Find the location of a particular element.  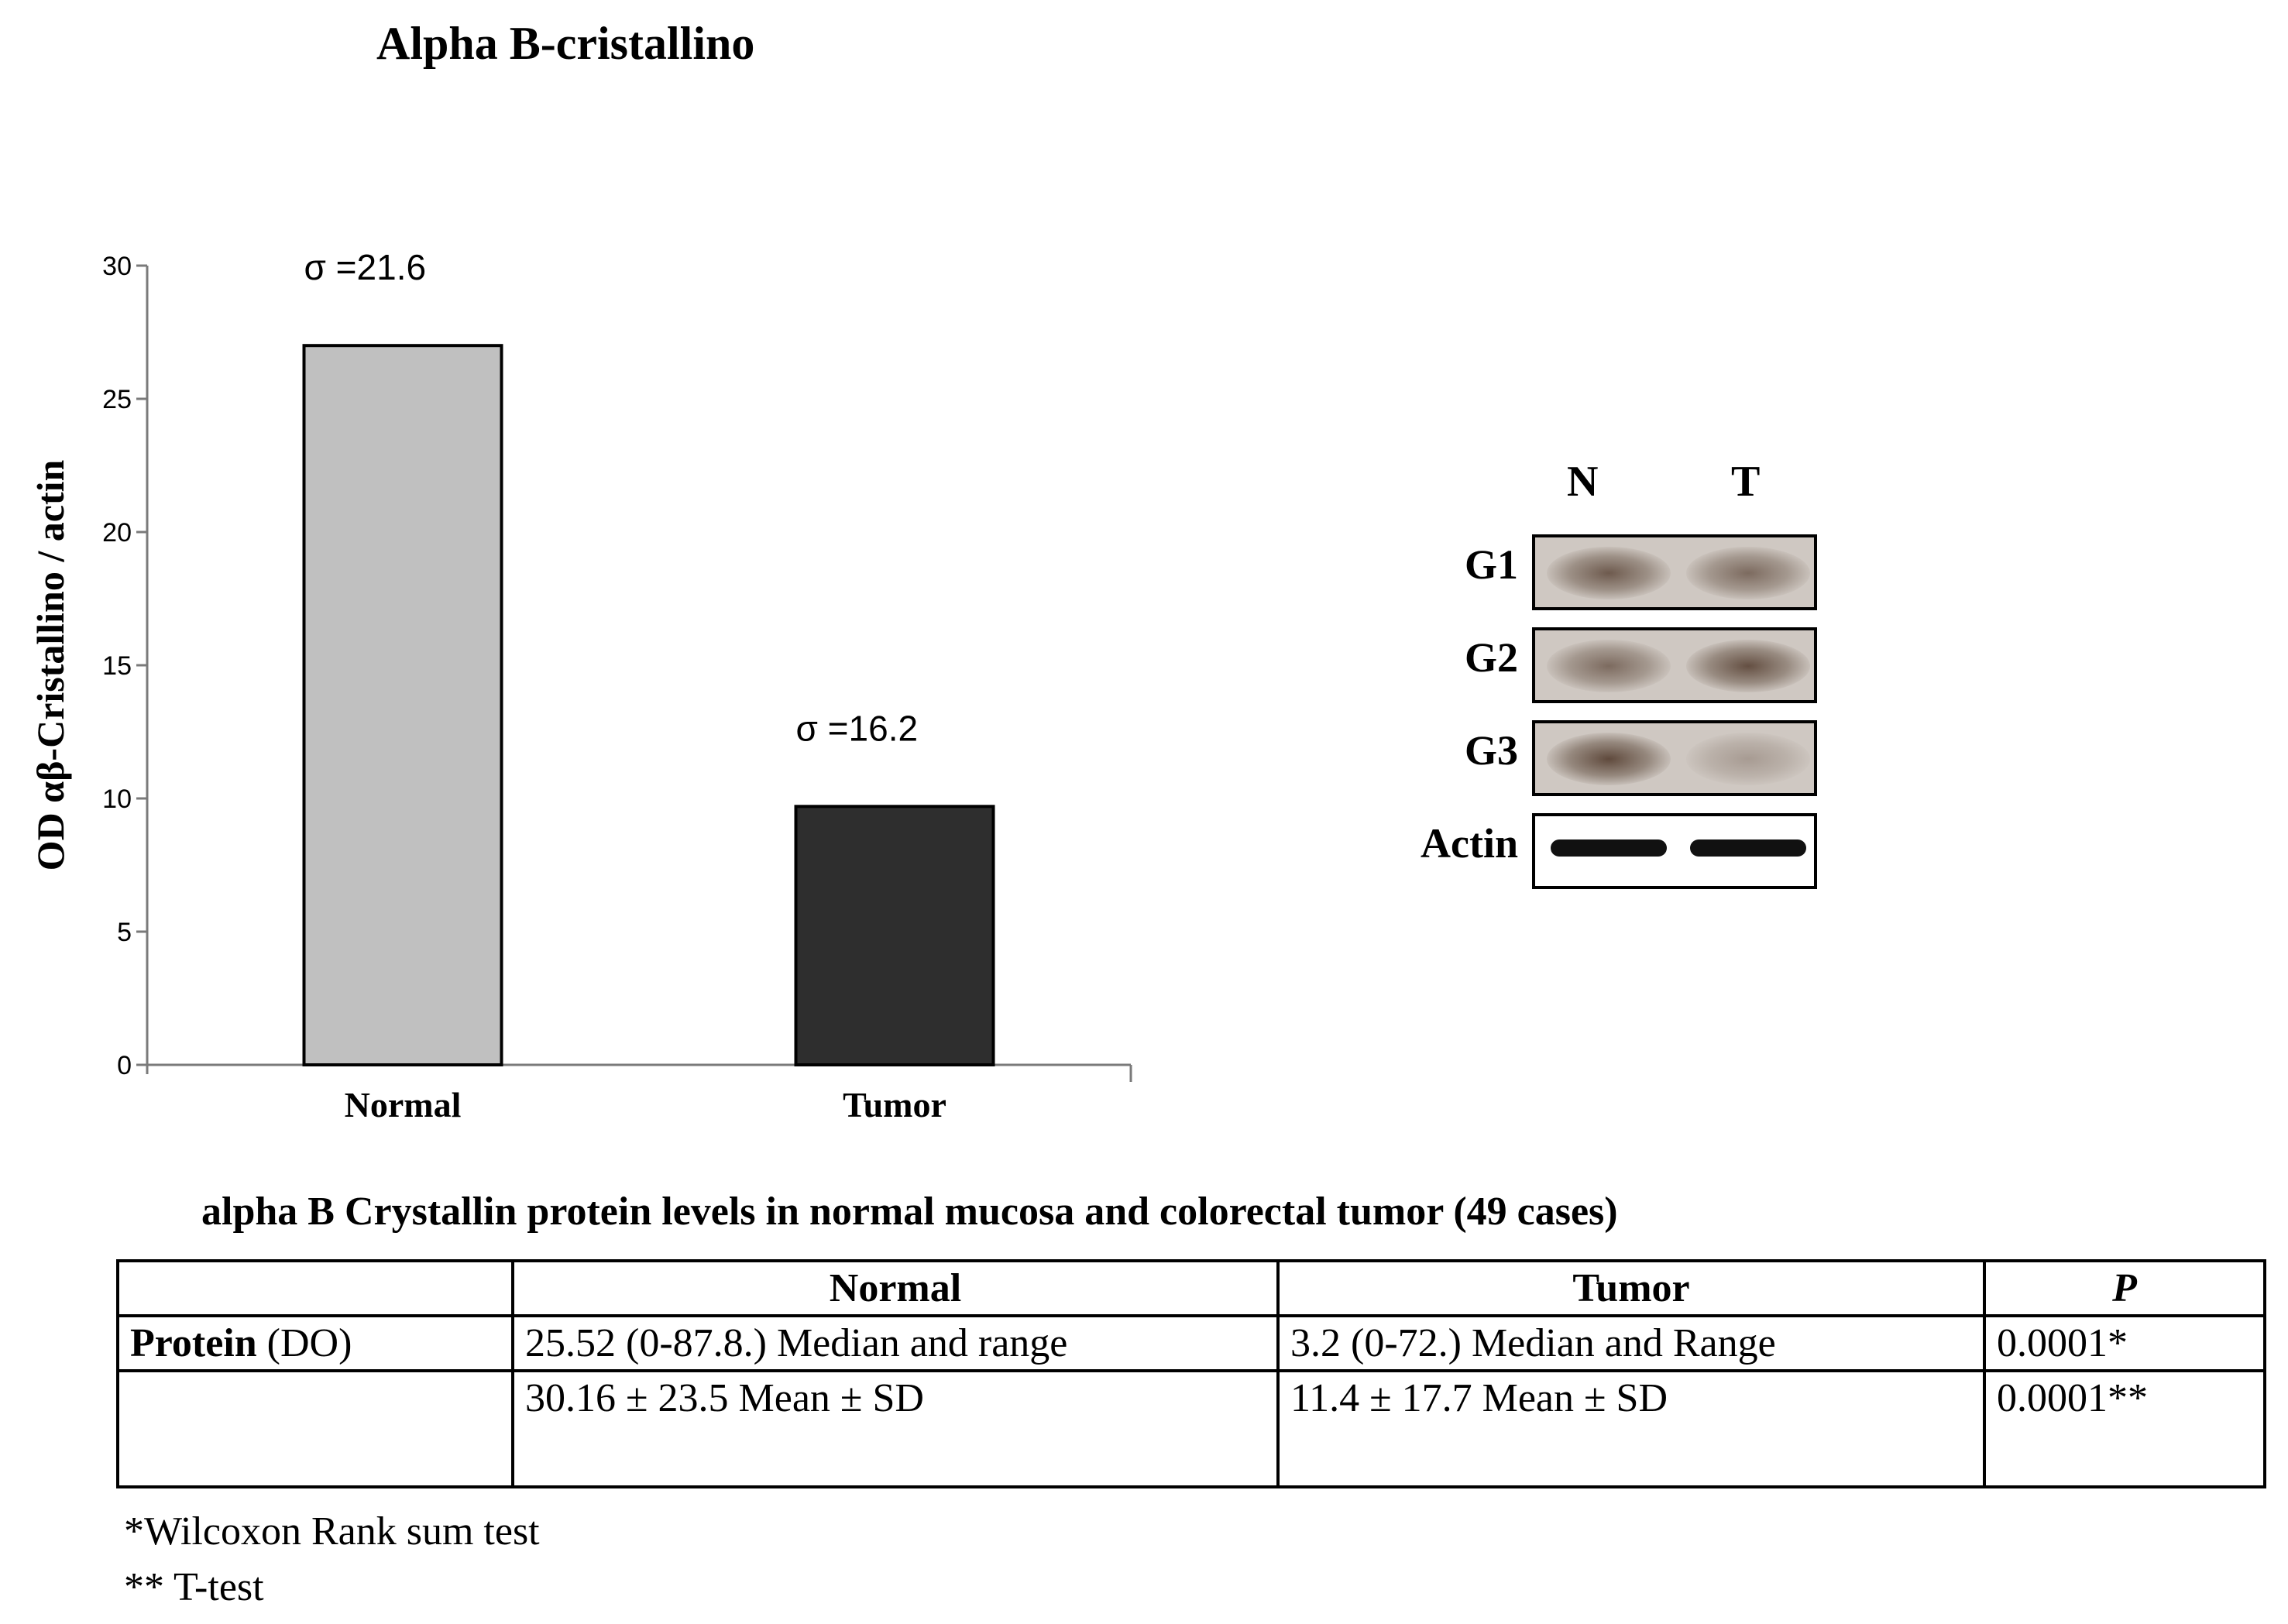

y-tick-label: 10 is located at coordinates (117, 799).